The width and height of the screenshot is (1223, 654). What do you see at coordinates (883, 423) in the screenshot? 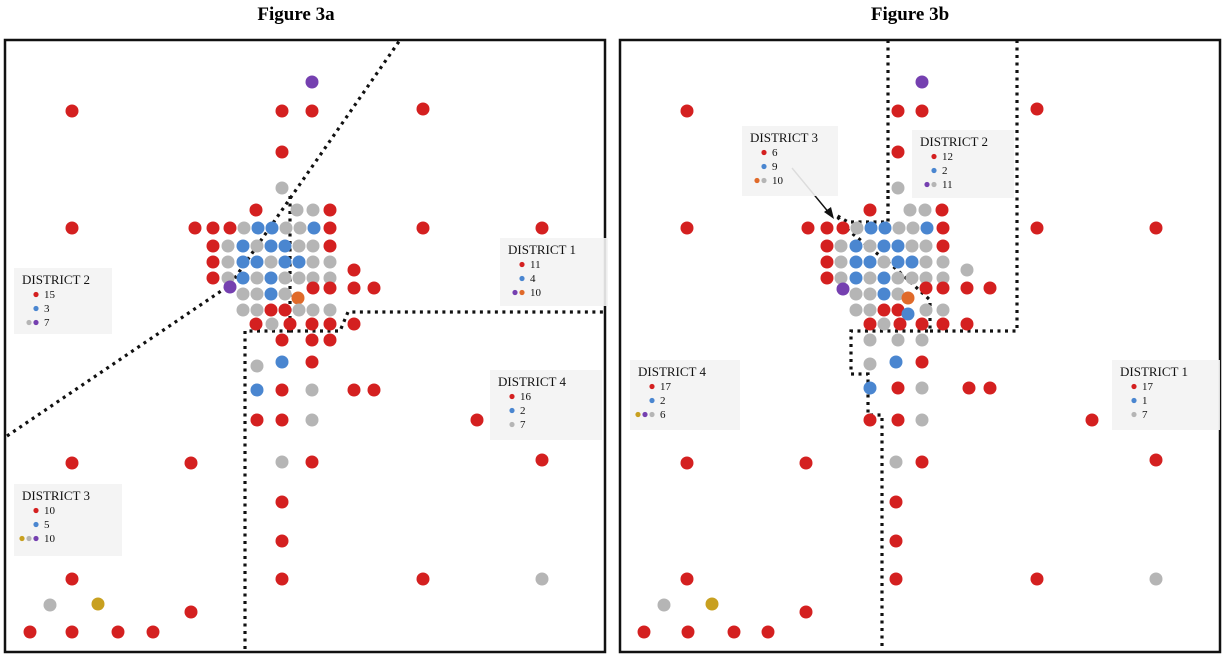
I see `district-boundary-line` at bounding box center [883, 423].